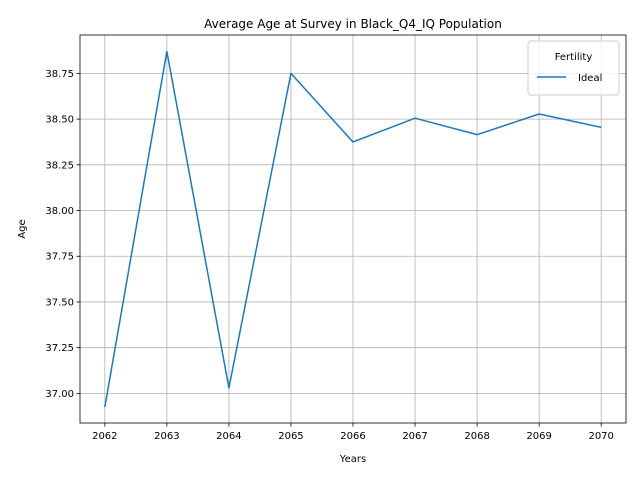 This screenshot has width=640, height=480. What do you see at coordinates (352, 436) in the screenshot?
I see `x-tick-label: 2066` at bounding box center [352, 436].